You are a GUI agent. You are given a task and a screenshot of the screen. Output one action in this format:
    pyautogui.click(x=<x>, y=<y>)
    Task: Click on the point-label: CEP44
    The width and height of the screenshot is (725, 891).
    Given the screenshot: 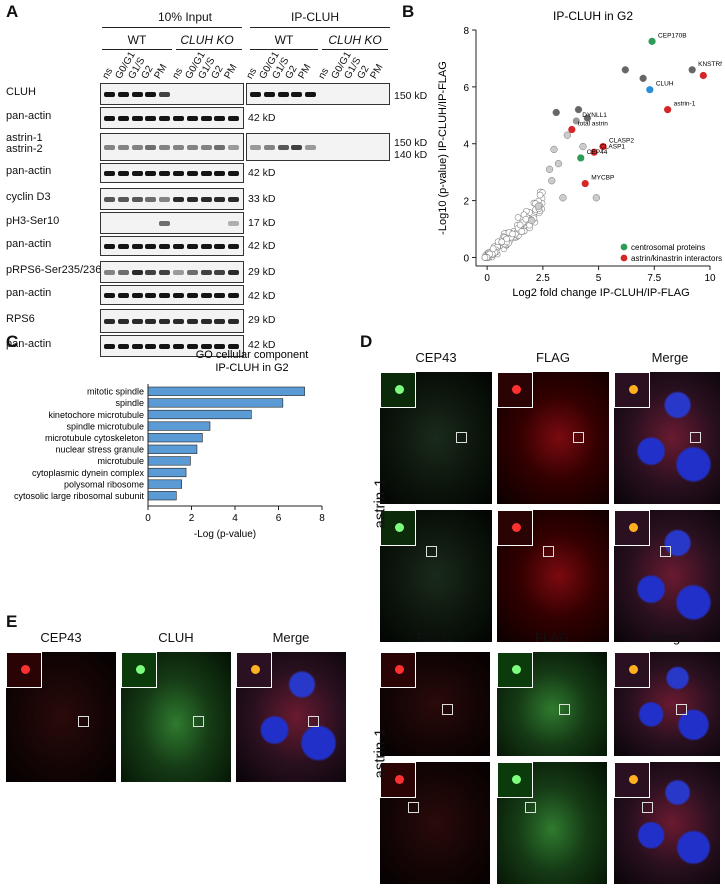 What is the action you would take?
    pyautogui.click(x=597, y=152)
    